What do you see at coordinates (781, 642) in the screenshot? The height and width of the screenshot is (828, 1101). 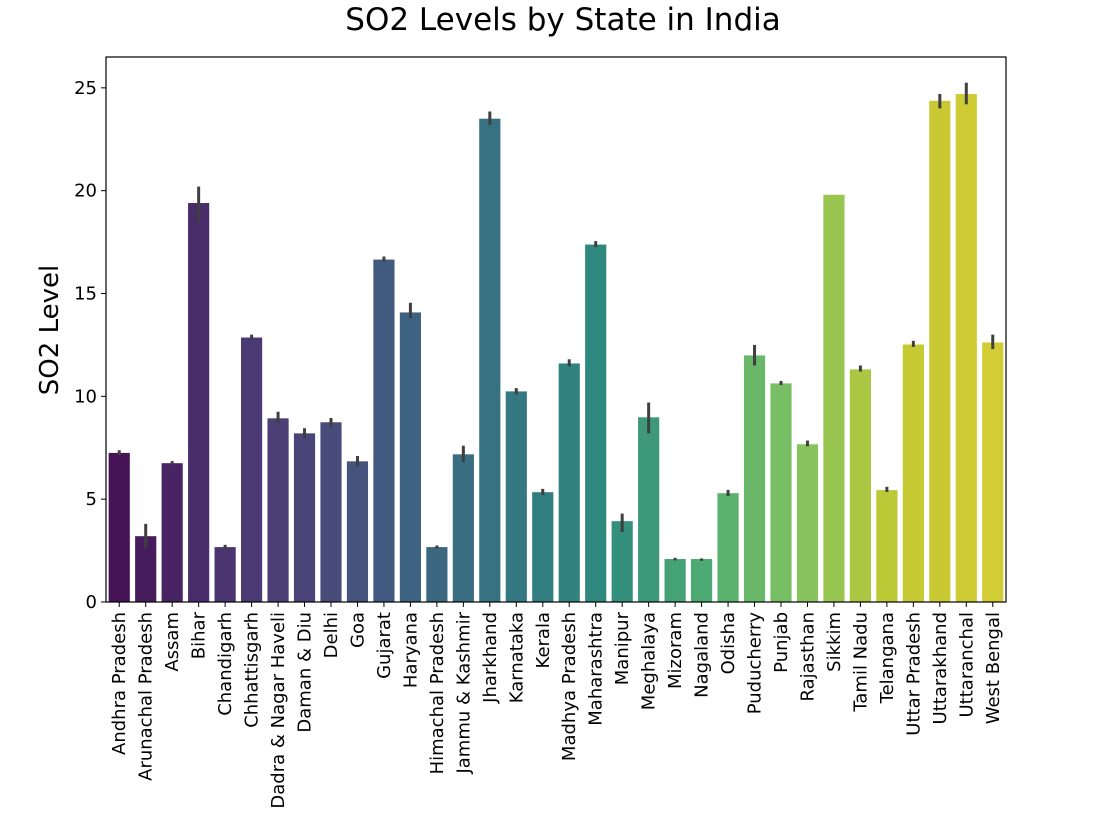 I see `x-tick-label: Punjab` at bounding box center [781, 642].